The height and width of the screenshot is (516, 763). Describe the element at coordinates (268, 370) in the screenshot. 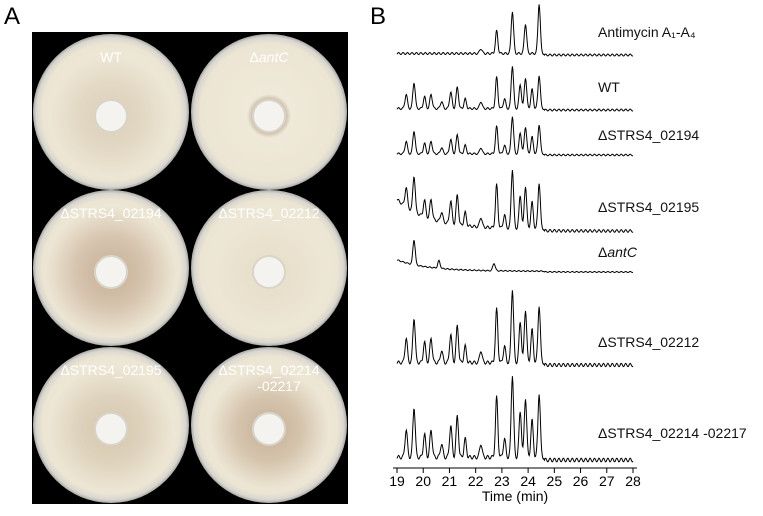

I see `label: ΔSTRS4_02214` at that location.